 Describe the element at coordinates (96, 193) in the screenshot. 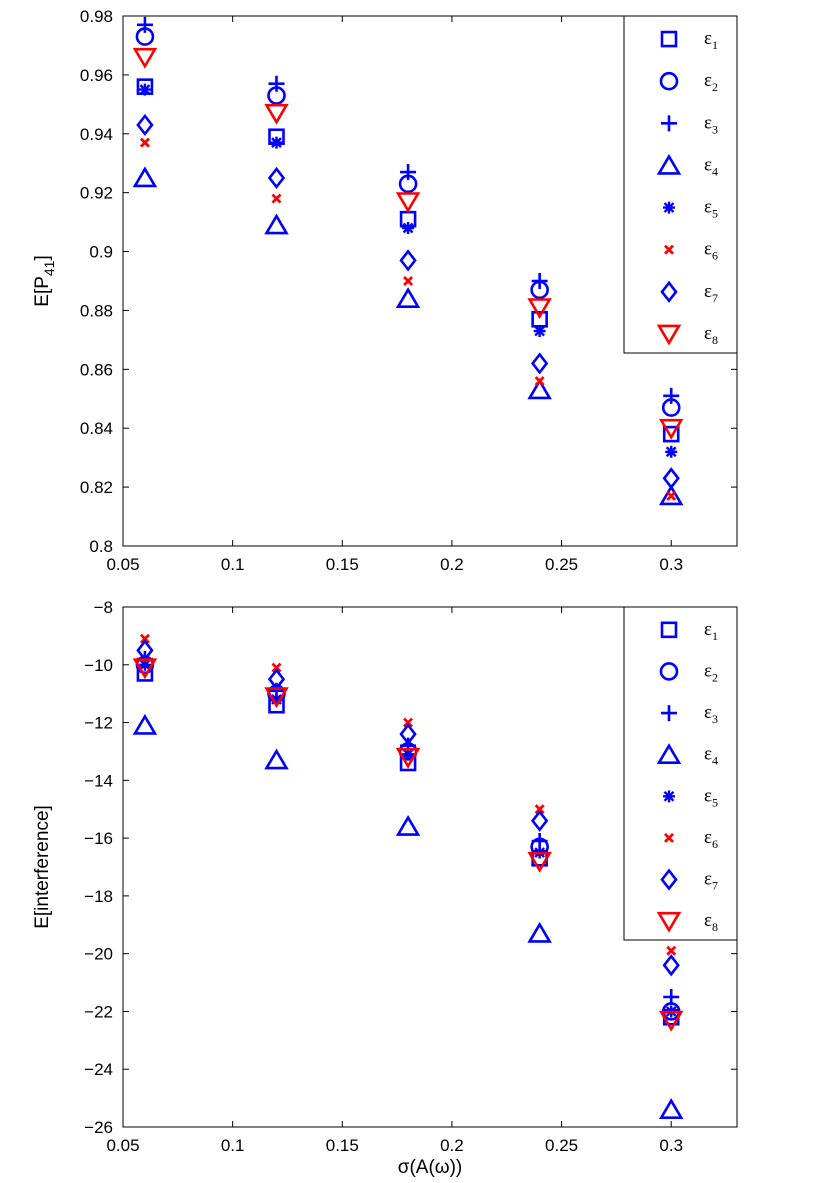

I see `y-tick-label: 0.92` at that location.